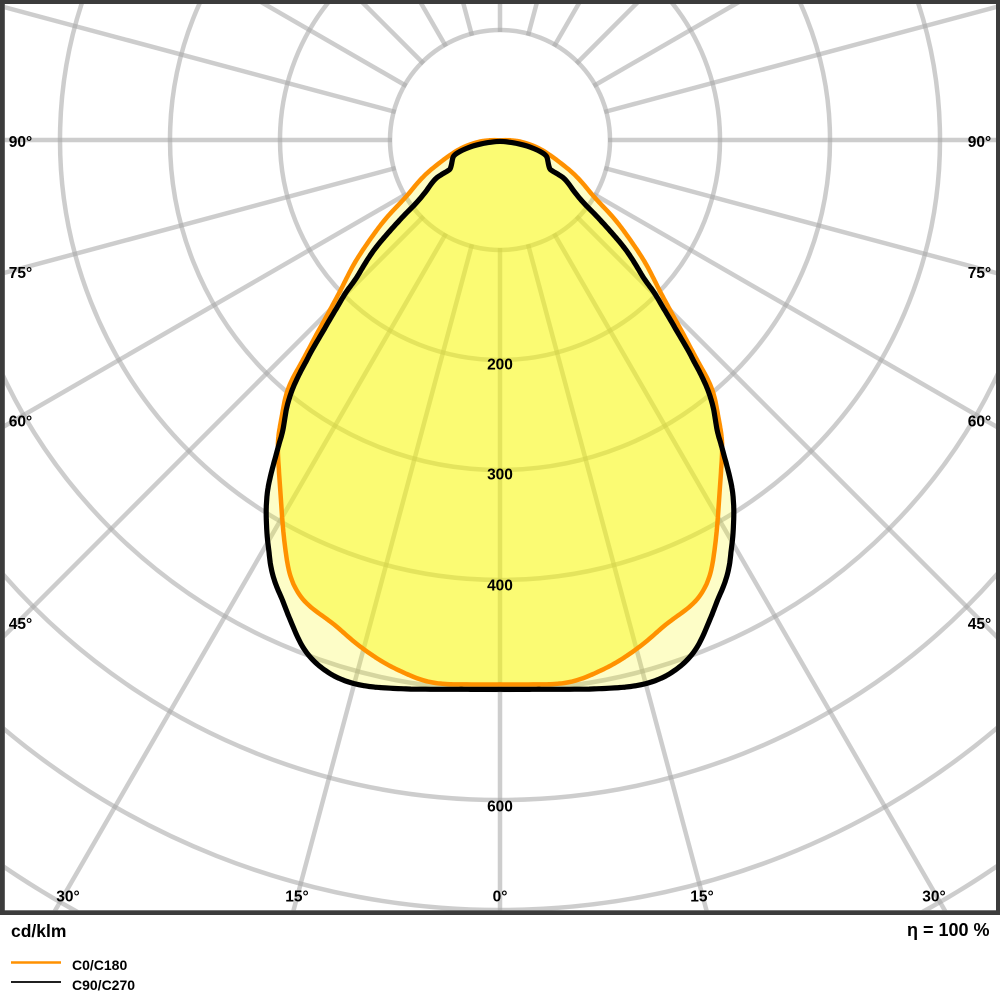 The height and width of the screenshot is (1000, 1000). I want to click on svg-text: 600, so click(500, 807).